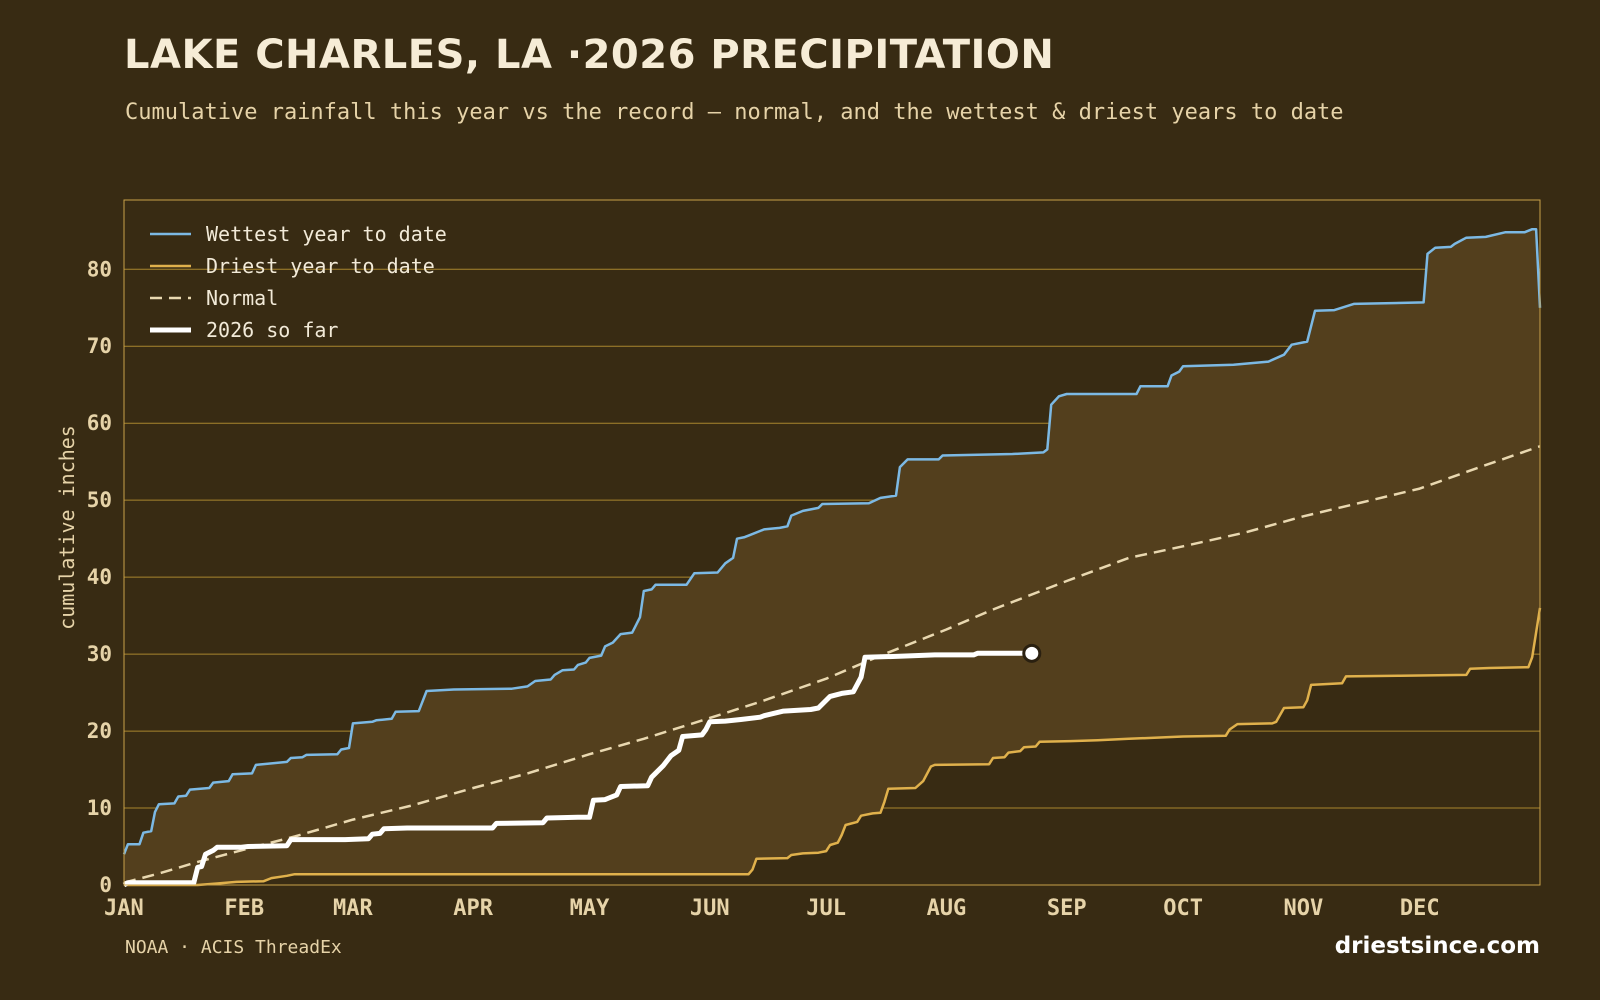  Describe the element at coordinates (590, 908) in the screenshot. I see `x-tick-may: MAY` at that location.